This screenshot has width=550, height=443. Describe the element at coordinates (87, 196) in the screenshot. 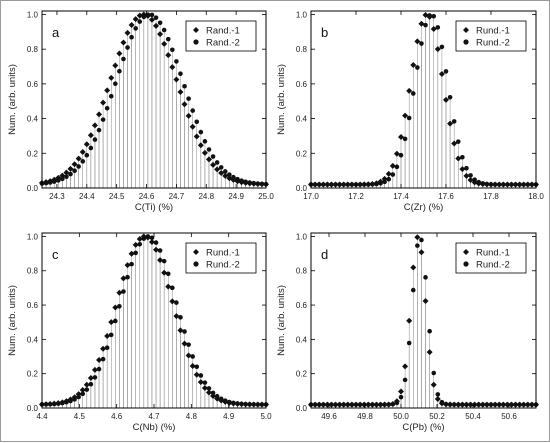

I see `x-tick-label: 24.4` at that location.